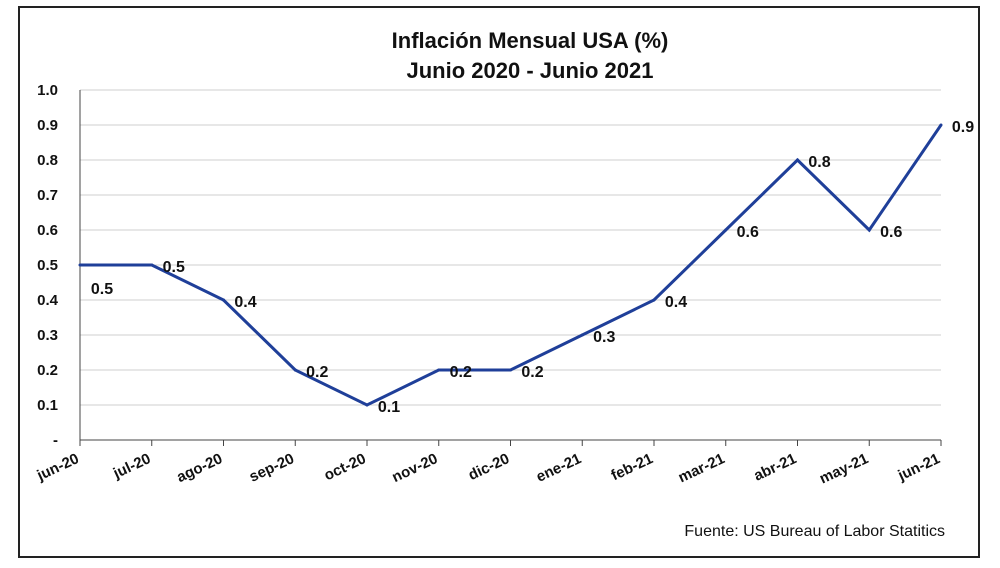 This screenshot has height=568, width=1000. I want to click on y-tick-label: 0.6, so click(47, 230).